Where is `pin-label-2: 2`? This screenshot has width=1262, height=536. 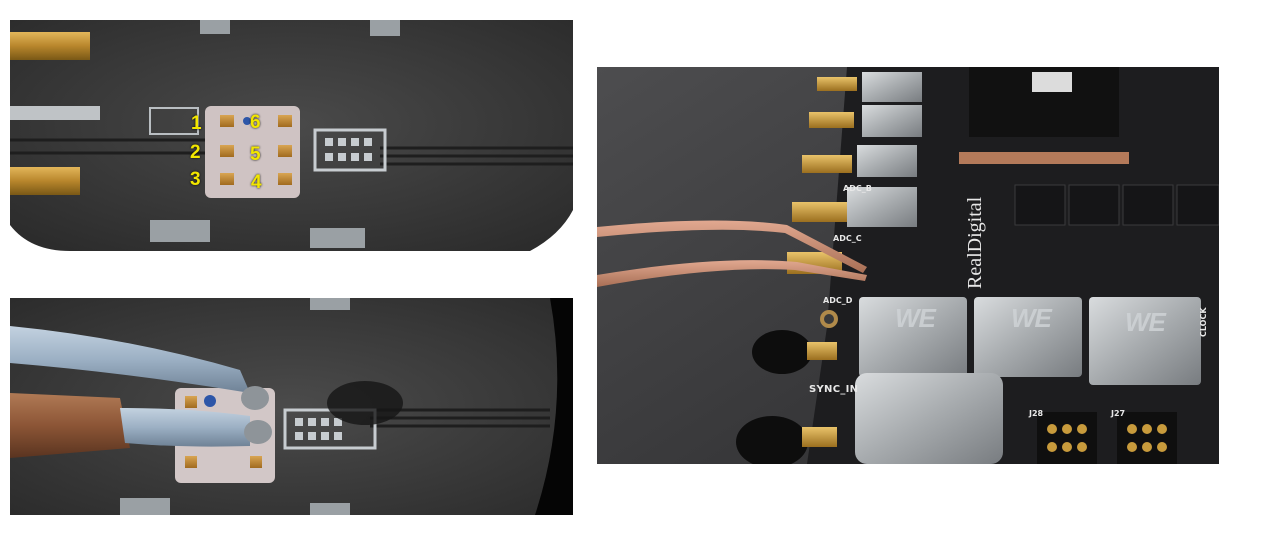
pin-label-2: 2 is located at coordinates (195, 152).